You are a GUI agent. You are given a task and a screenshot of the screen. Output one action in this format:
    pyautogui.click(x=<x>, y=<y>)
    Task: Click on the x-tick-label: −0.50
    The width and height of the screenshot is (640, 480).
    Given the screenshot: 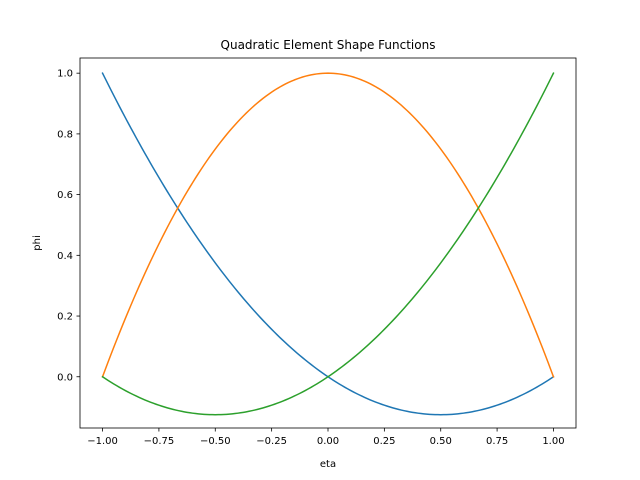 What is the action you would take?
    pyautogui.click(x=215, y=441)
    